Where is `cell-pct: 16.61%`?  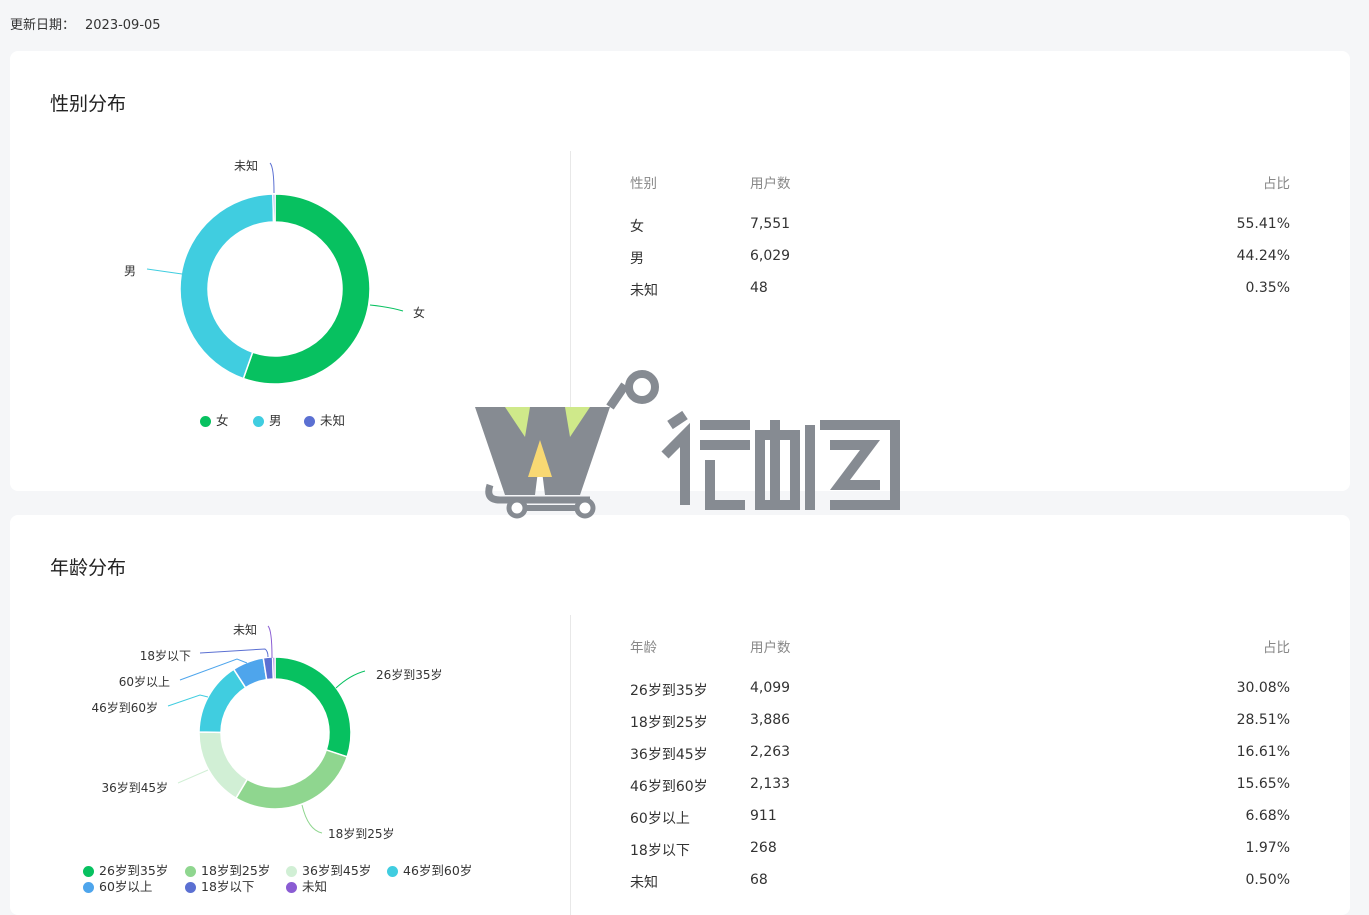
cell-pct: 16.61% is located at coordinates (1263, 752).